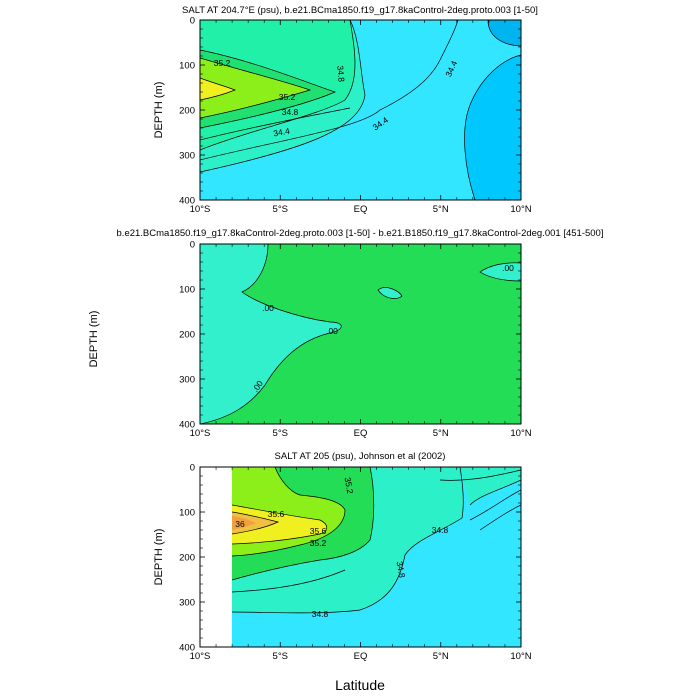 This screenshot has width=700, height=700. Describe the element at coordinates (240, 524) in the screenshot. I see `contour-label: 36` at that location.